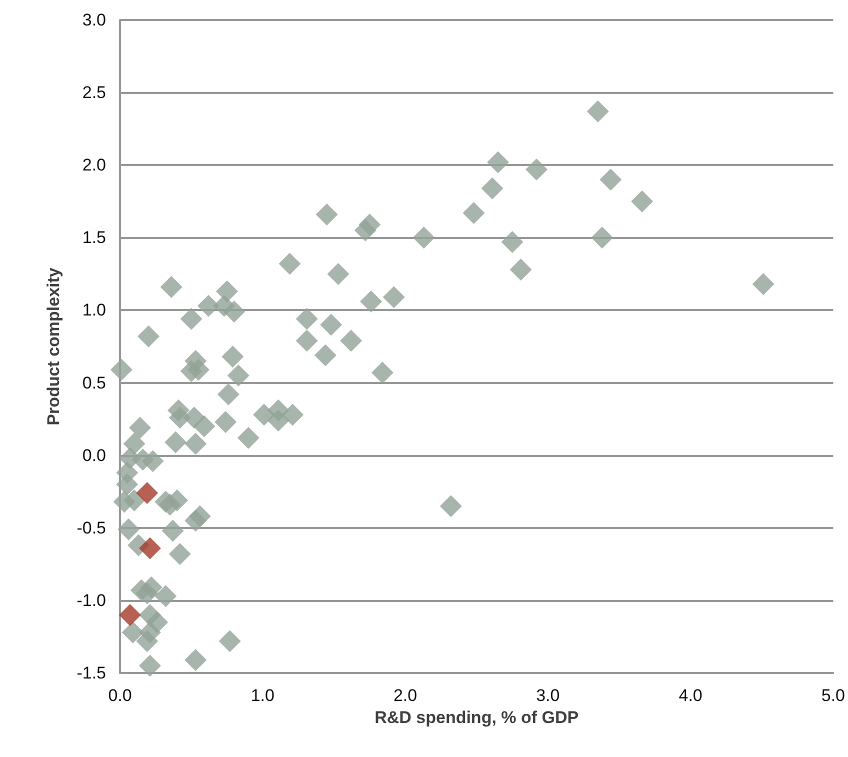 This screenshot has width=848, height=757. Describe the element at coordinates (91, 600) in the screenshot. I see `y-tick-label: -1.0` at that location.